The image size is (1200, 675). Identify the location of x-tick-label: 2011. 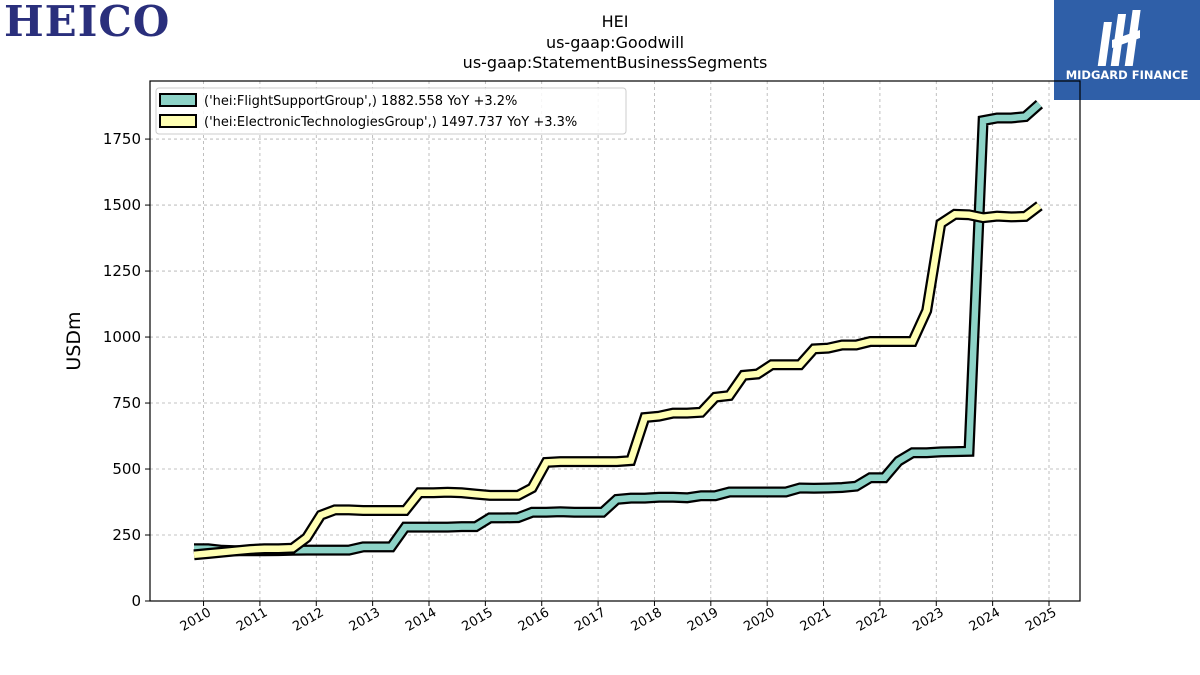
(252, 620).